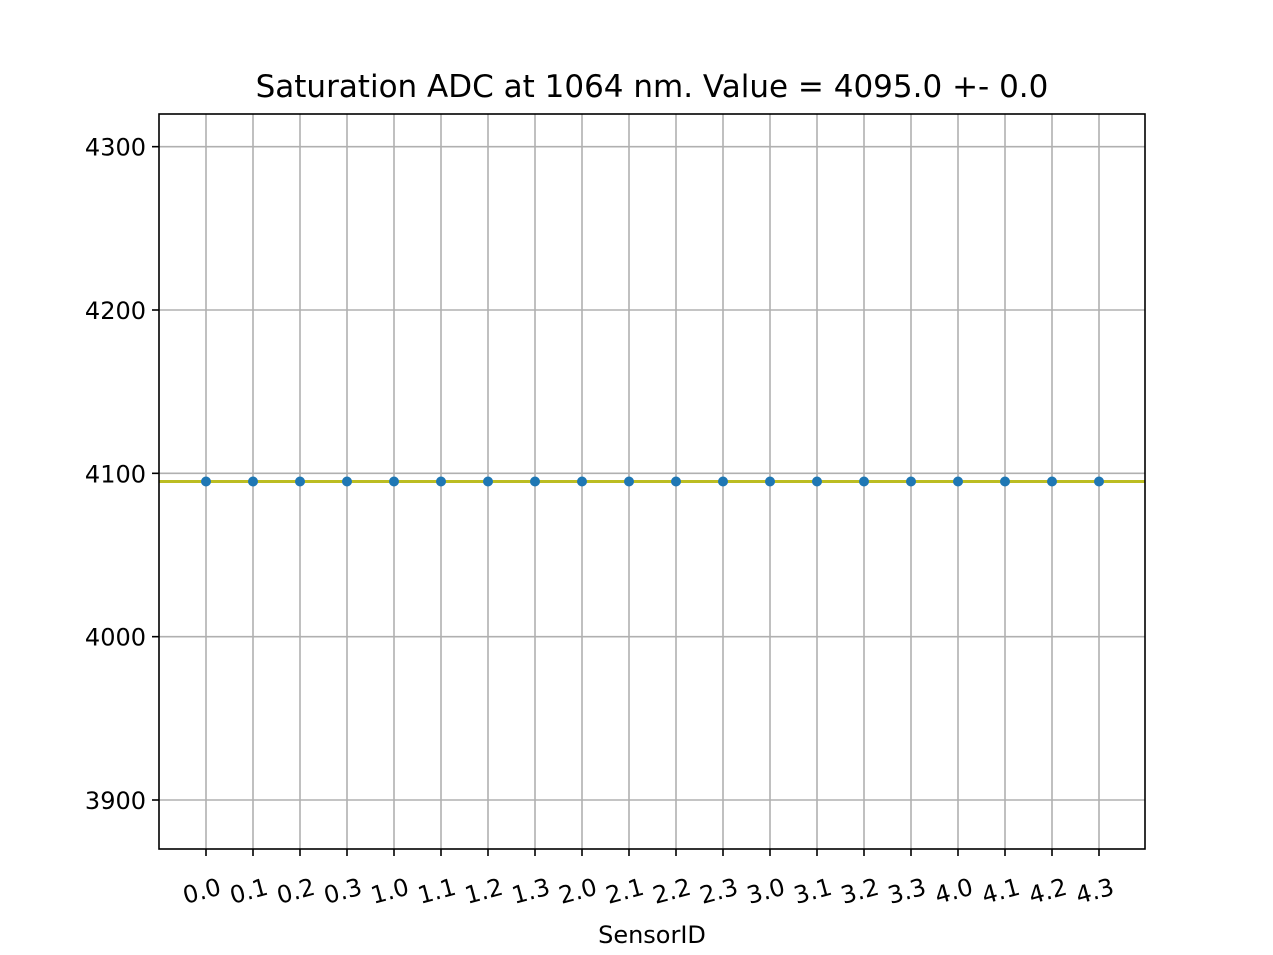 This screenshot has height=955, width=1273. Describe the element at coordinates (115, 474) in the screenshot. I see `y-tick-label: 4100` at that location.